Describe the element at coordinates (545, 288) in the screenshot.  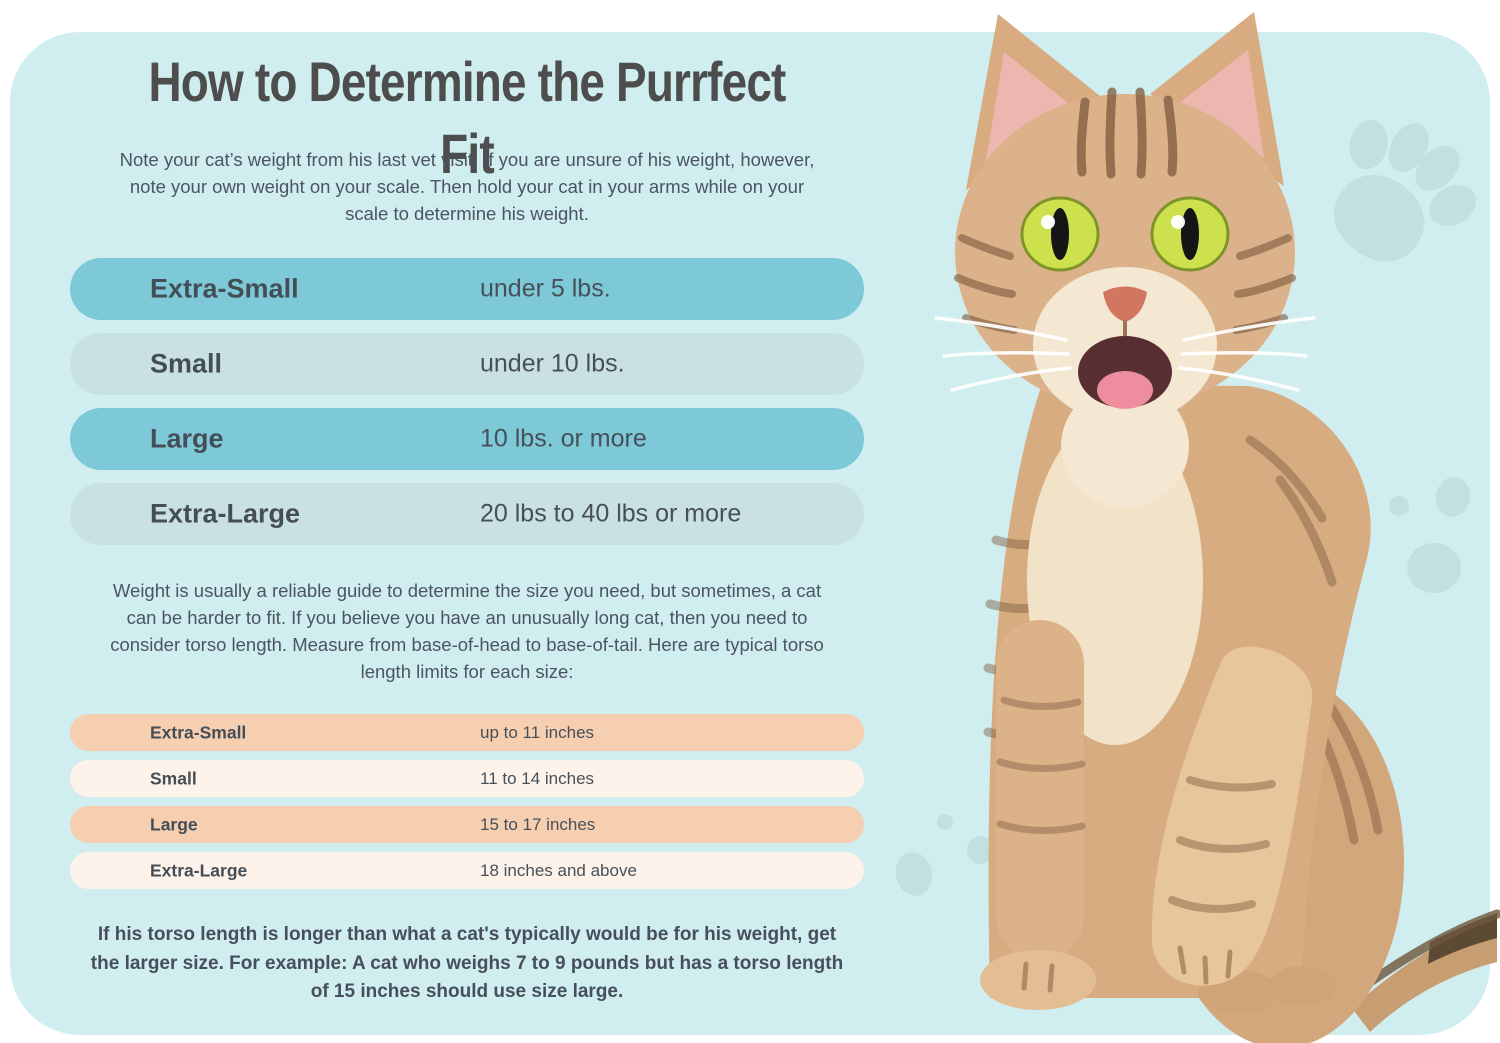
I see `size-value: under 5 lbs.` at that location.